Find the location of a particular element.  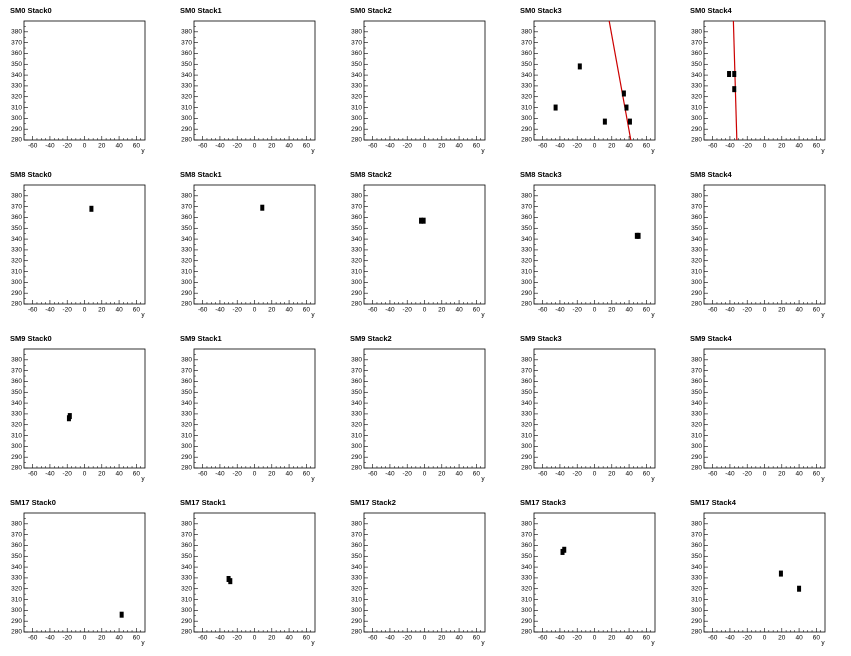

panel-title: SM8 Stack4 is located at coordinates (711, 174).